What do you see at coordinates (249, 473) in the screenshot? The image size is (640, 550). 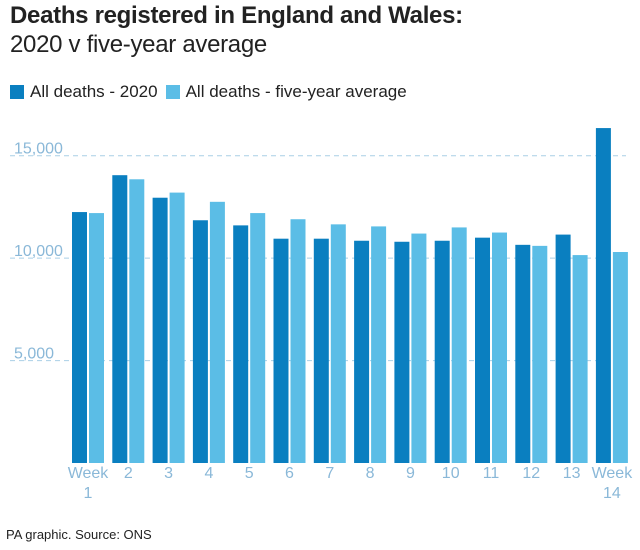 I see `x-tick-label: 5` at bounding box center [249, 473].